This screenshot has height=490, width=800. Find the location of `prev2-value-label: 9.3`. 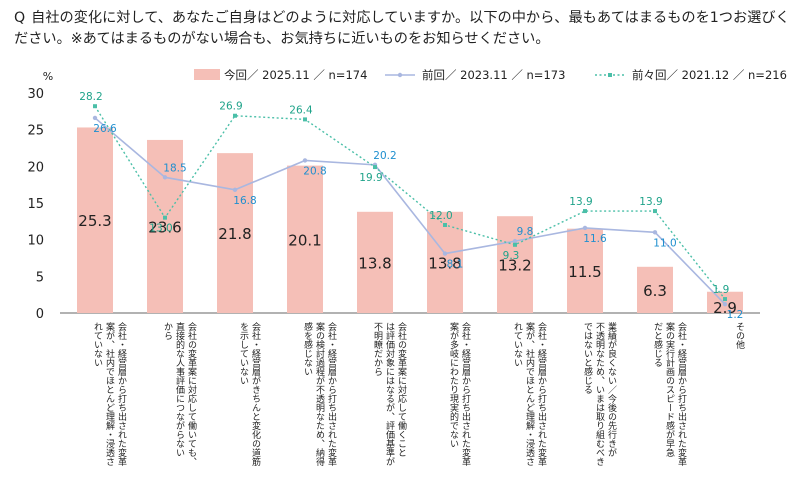

prev2-value-label: 9.3 is located at coordinates (511, 256).